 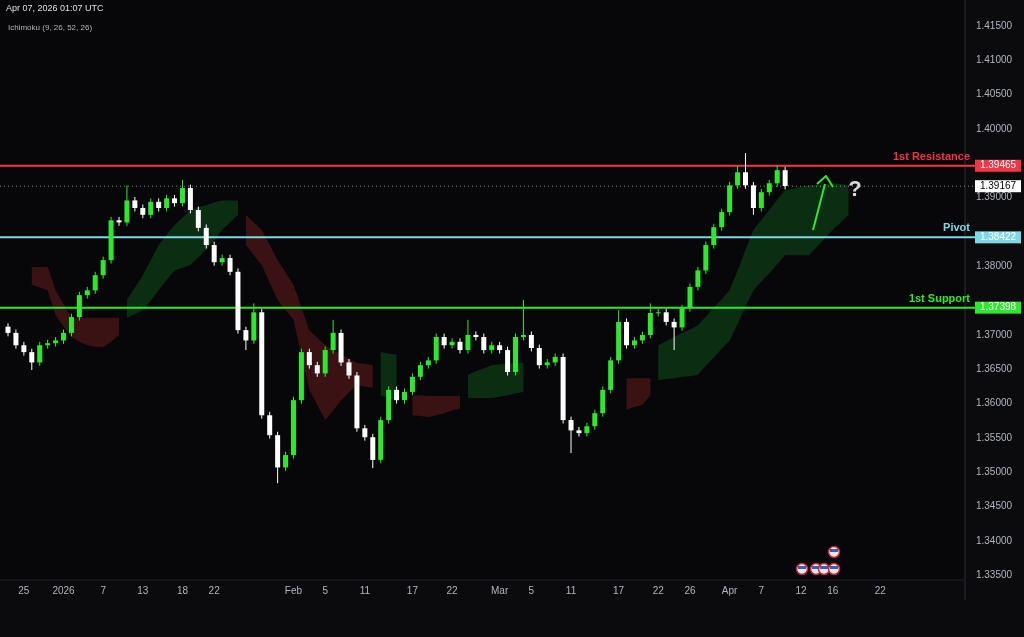 I want to click on annotation: ?, so click(x=855, y=188).